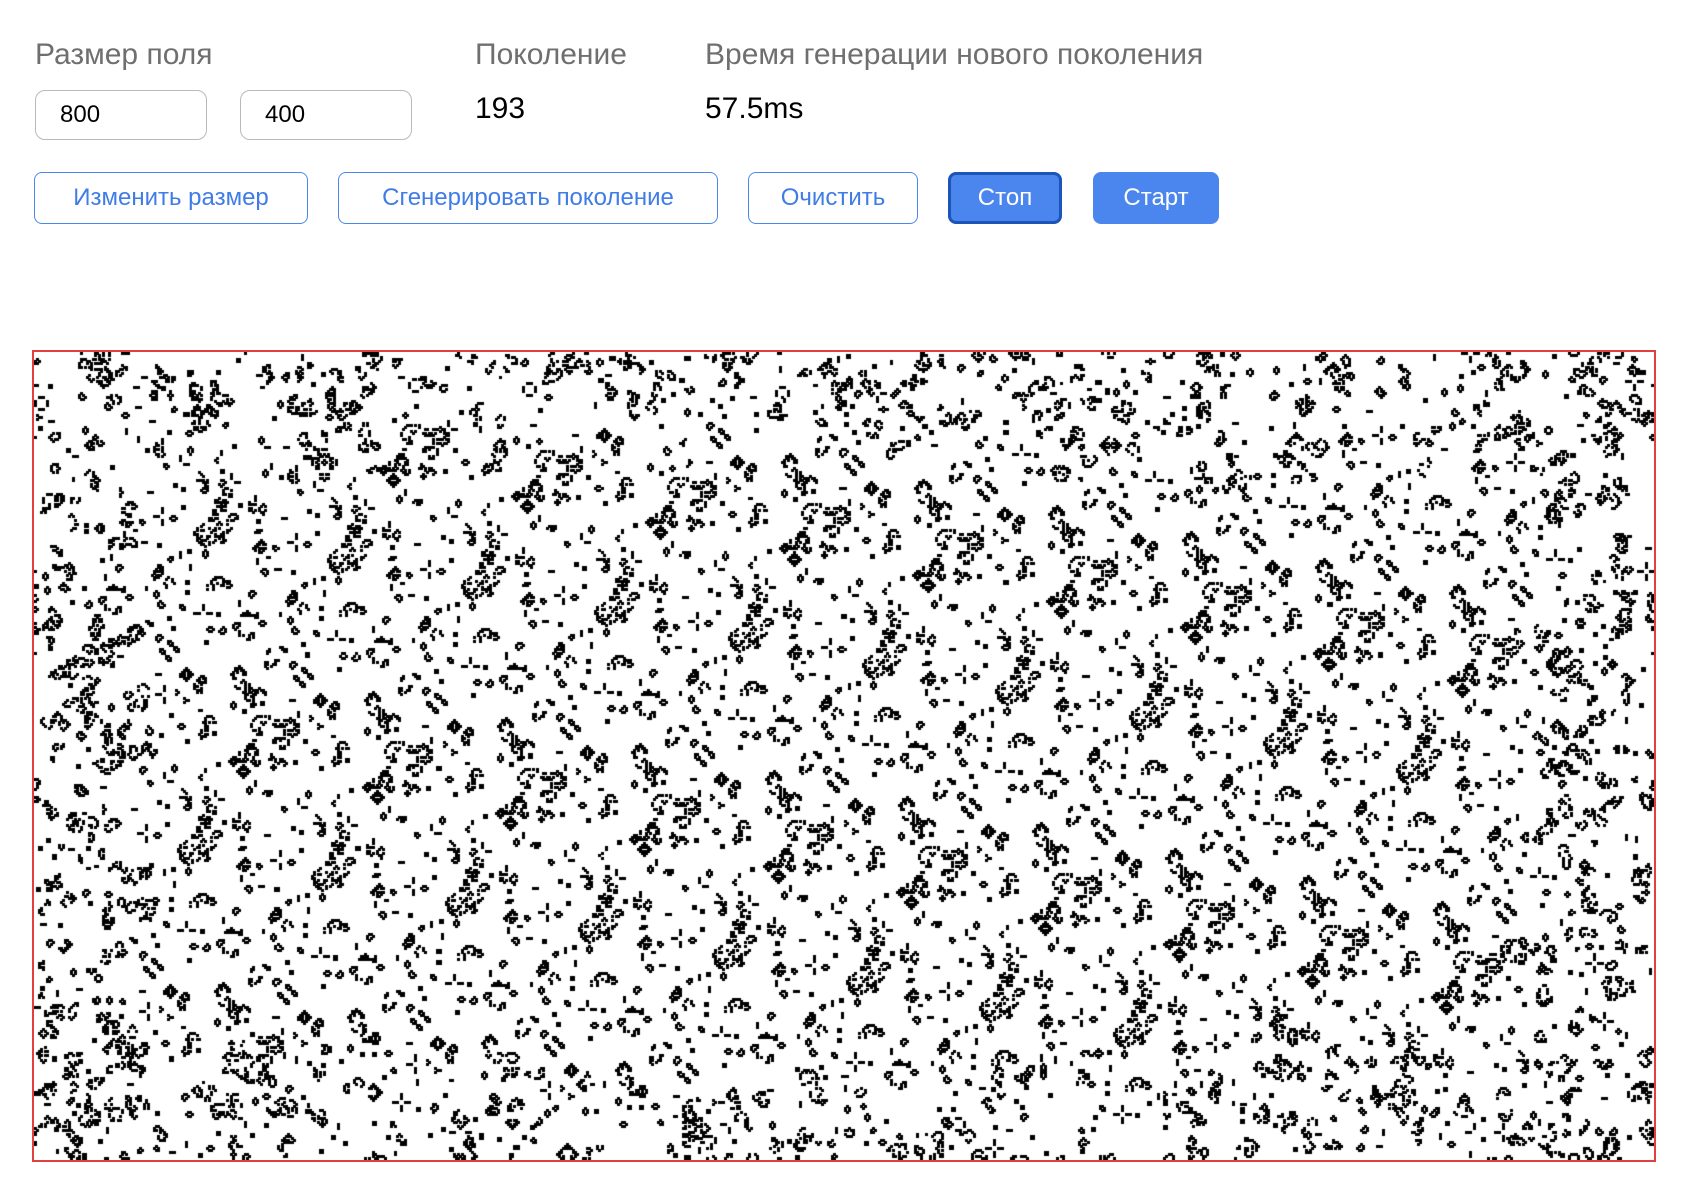  What do you see at coordinates (1156, 198) in the screenshot?
I see `start-button: Старт` at bounding box center [1156, 198].